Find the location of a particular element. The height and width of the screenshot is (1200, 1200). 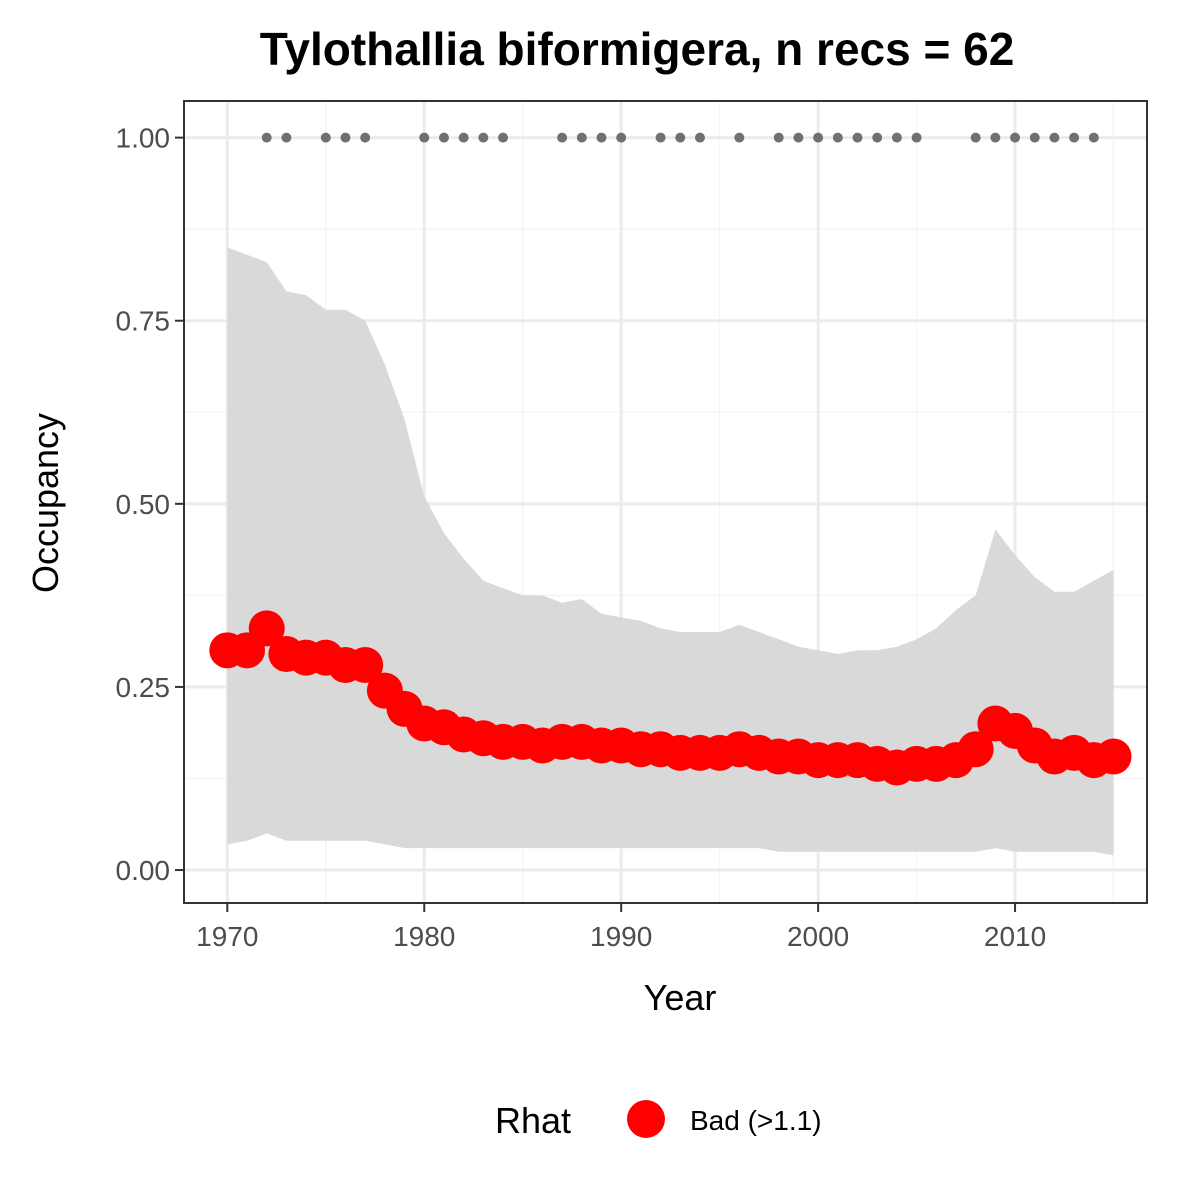

x-axis-title: Year is located at coordinates (680, 997).